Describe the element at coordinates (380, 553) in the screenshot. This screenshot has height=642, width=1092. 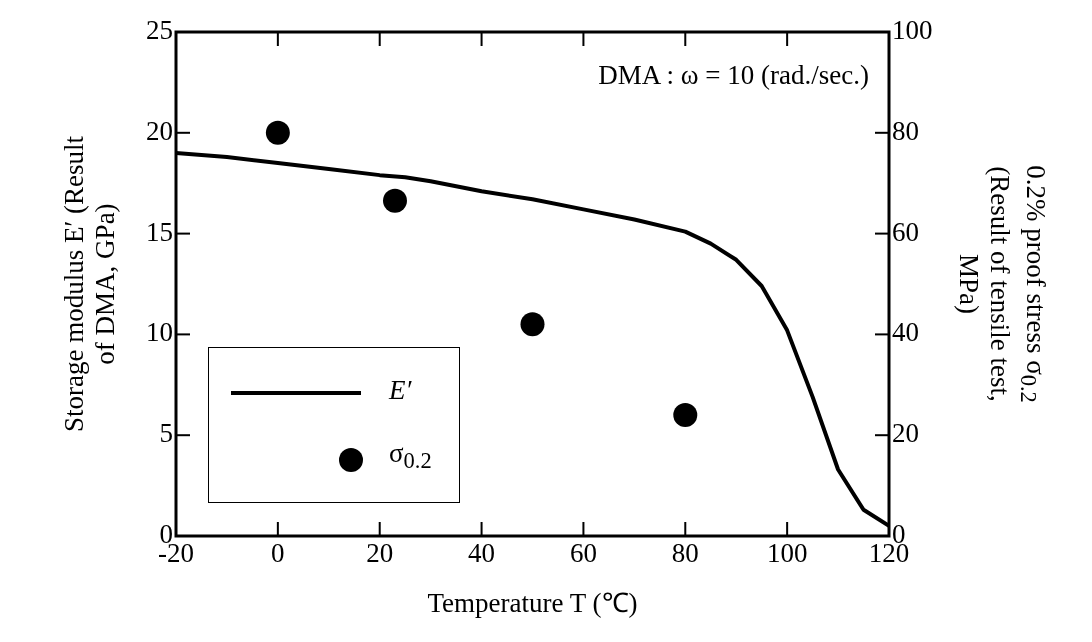
I see `x-tick-label: 20` at that location.